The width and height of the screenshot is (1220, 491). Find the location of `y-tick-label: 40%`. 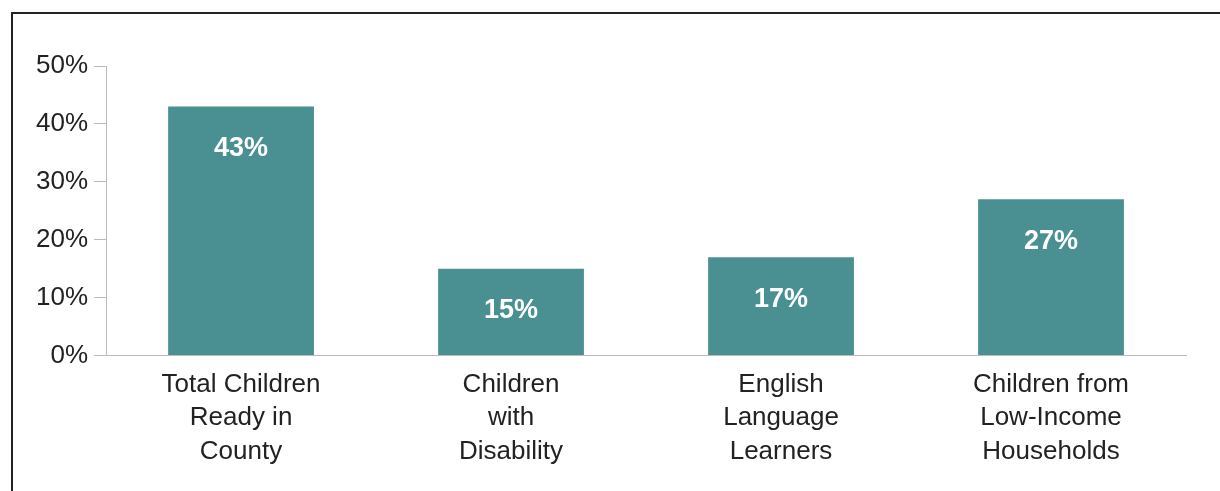

y-tick-label: 40% is located at coordinates (62, 122).